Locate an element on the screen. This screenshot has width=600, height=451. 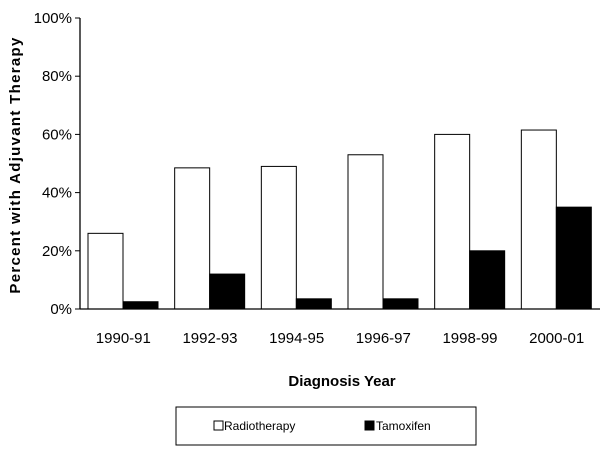
legend: Radiotherapy Tamoxifen is located at coordinates (326, 426).